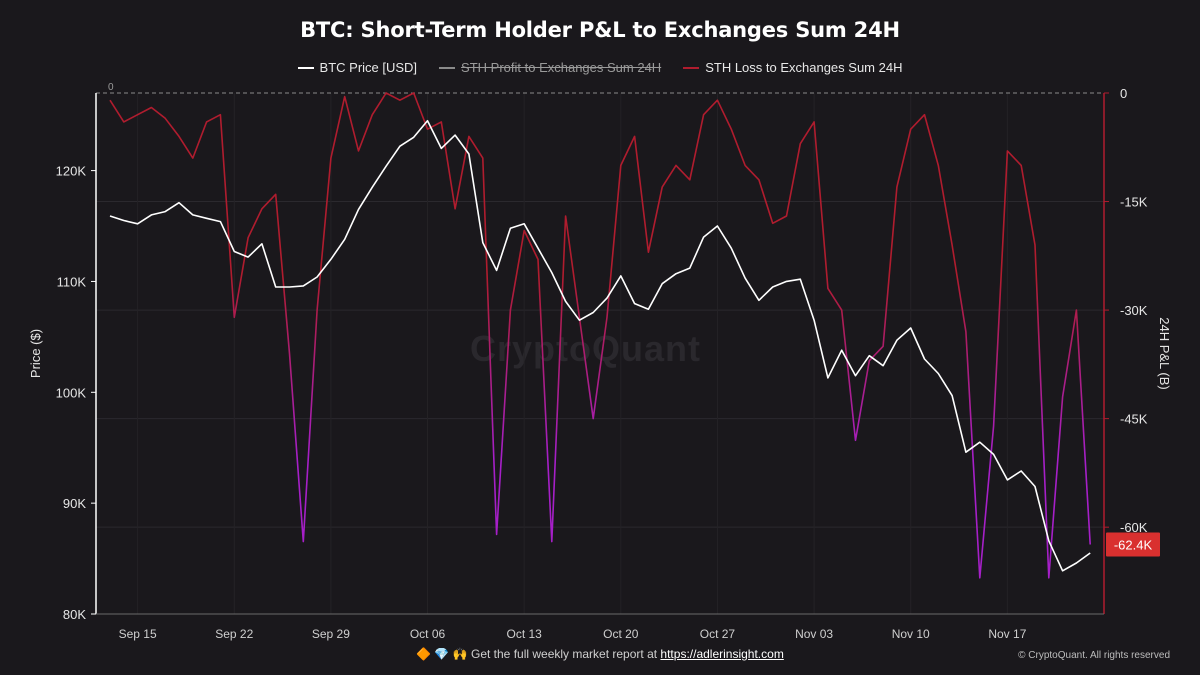 Image resolution: width=1200 pixels, height=675 pixels. I want to click on y-axis-label-left: Price ($), so click(35, 353).